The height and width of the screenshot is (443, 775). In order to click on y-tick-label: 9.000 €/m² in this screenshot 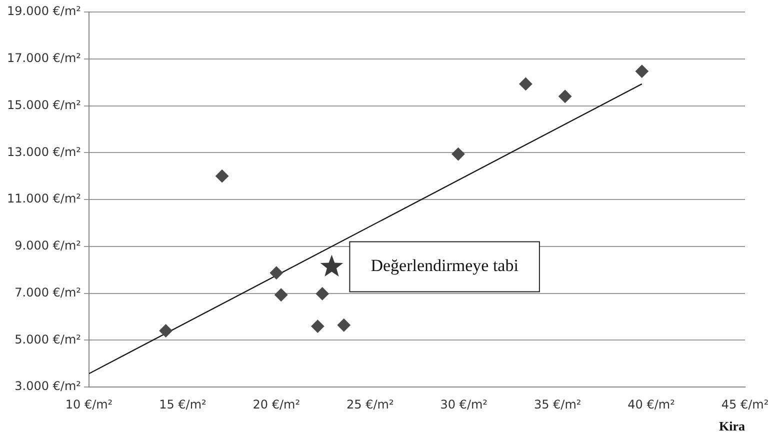, I will do `click(48, 245)`.